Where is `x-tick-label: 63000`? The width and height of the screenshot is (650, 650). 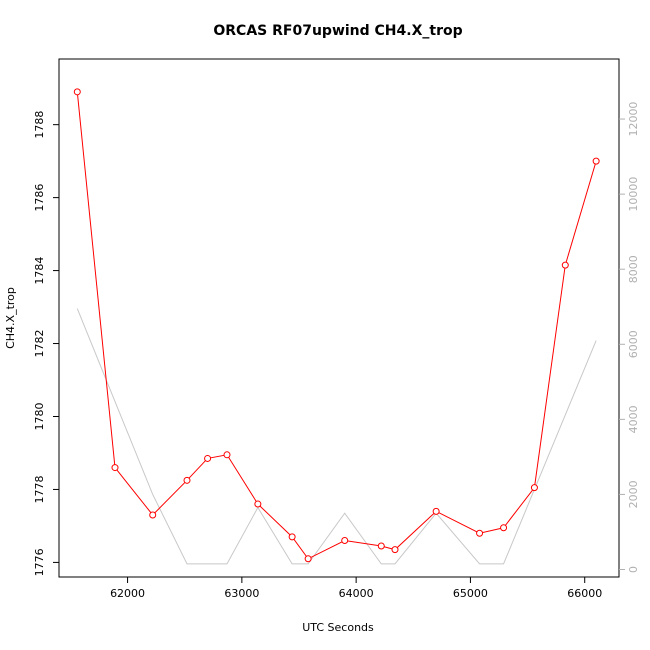 x-tick-label: 63000 is located at coordinates (241, 593).